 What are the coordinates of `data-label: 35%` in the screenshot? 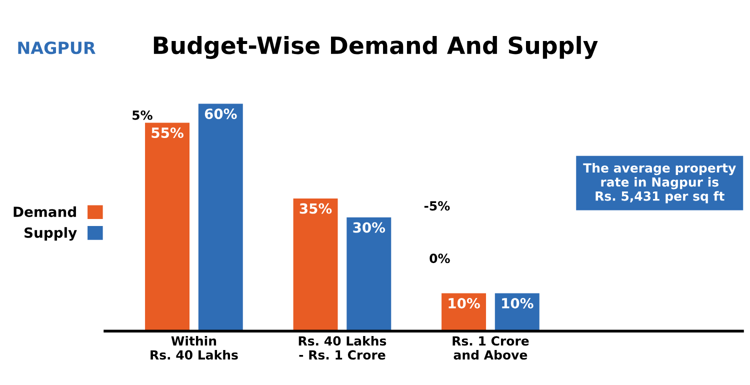 It's located at (316, 208).